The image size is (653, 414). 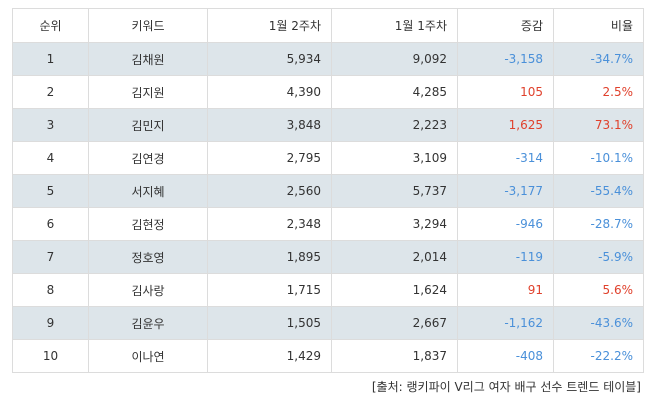 I want to click on cell-change: -3,158, so click(x=505, y=59).